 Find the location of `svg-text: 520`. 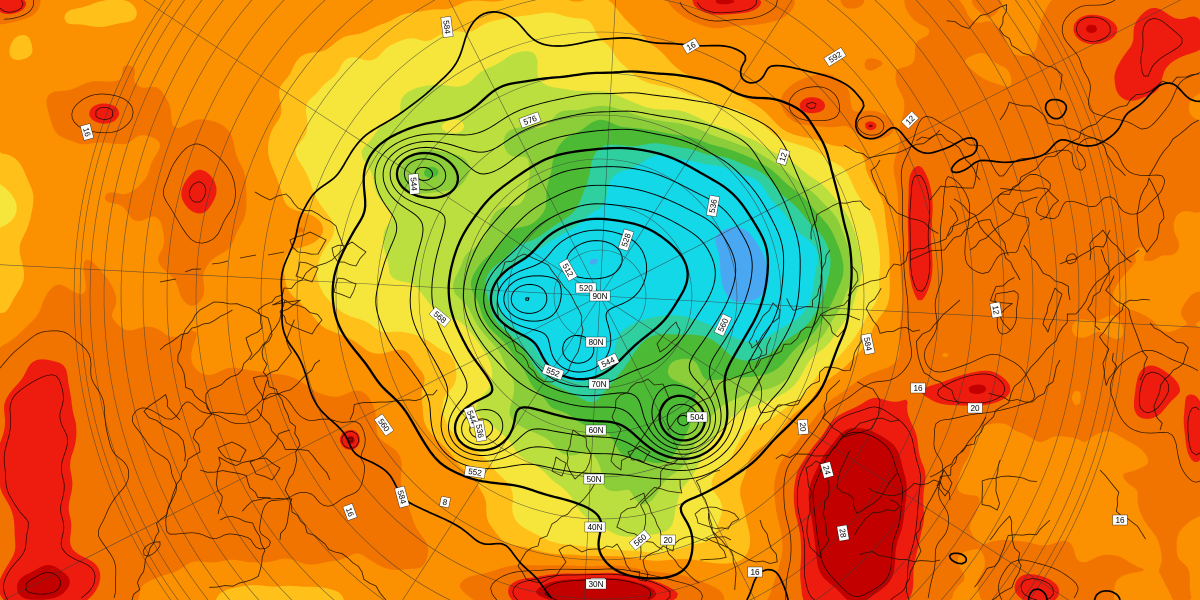

svg-text: 520 is located at coordinates (586, 288).